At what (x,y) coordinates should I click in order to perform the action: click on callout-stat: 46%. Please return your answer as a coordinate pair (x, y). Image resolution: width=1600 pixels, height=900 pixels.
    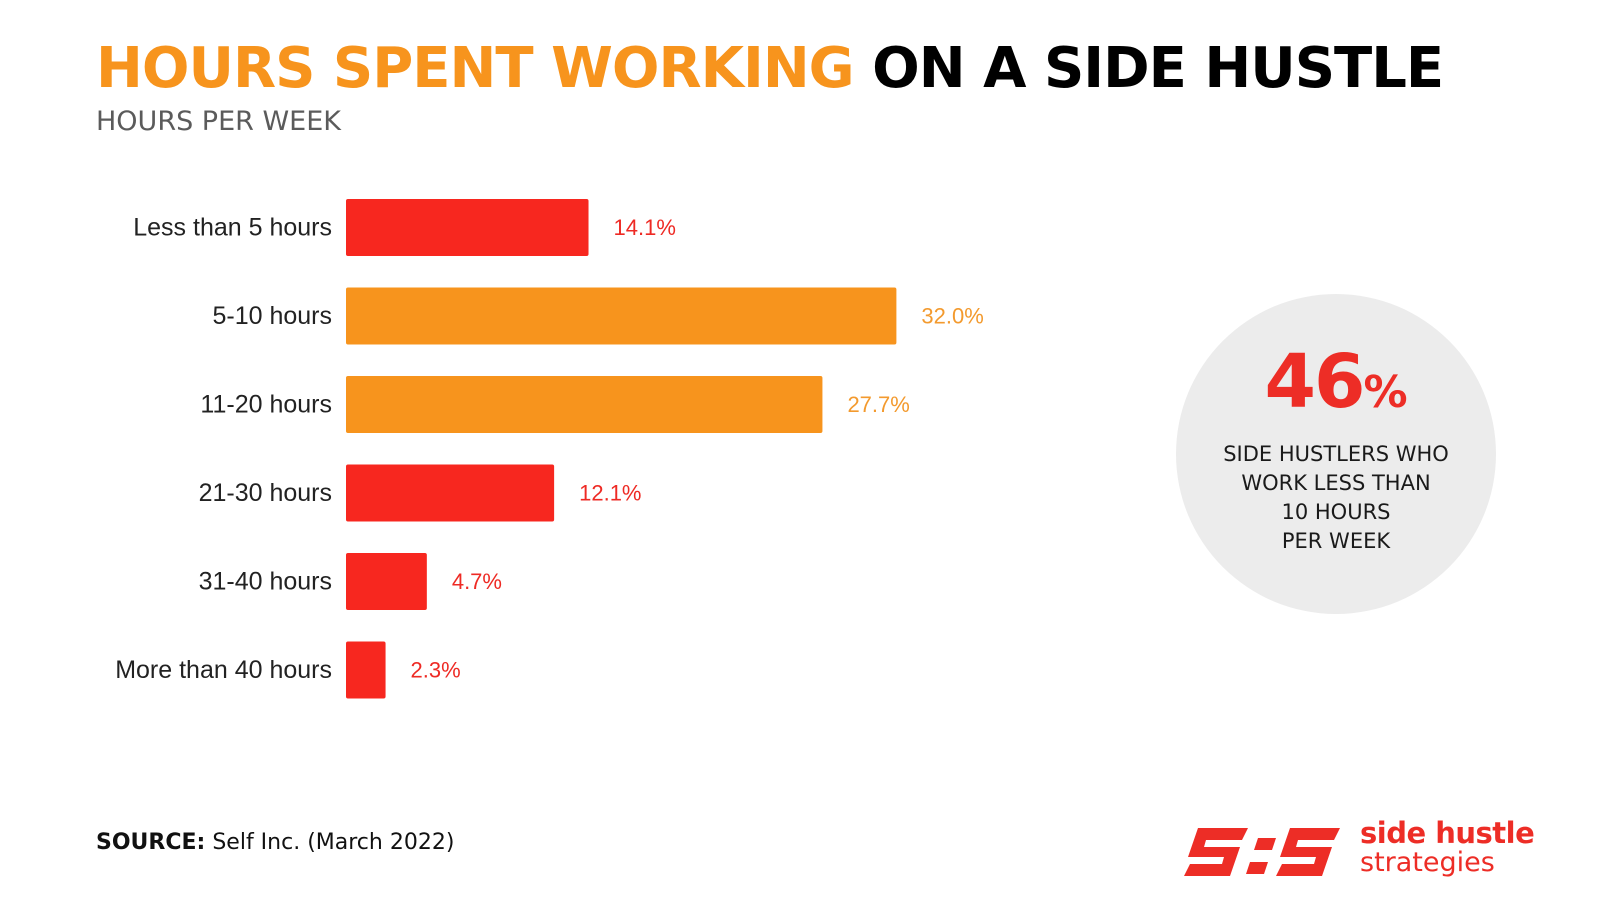
    Looking at the image, I should click on (1336, 387).